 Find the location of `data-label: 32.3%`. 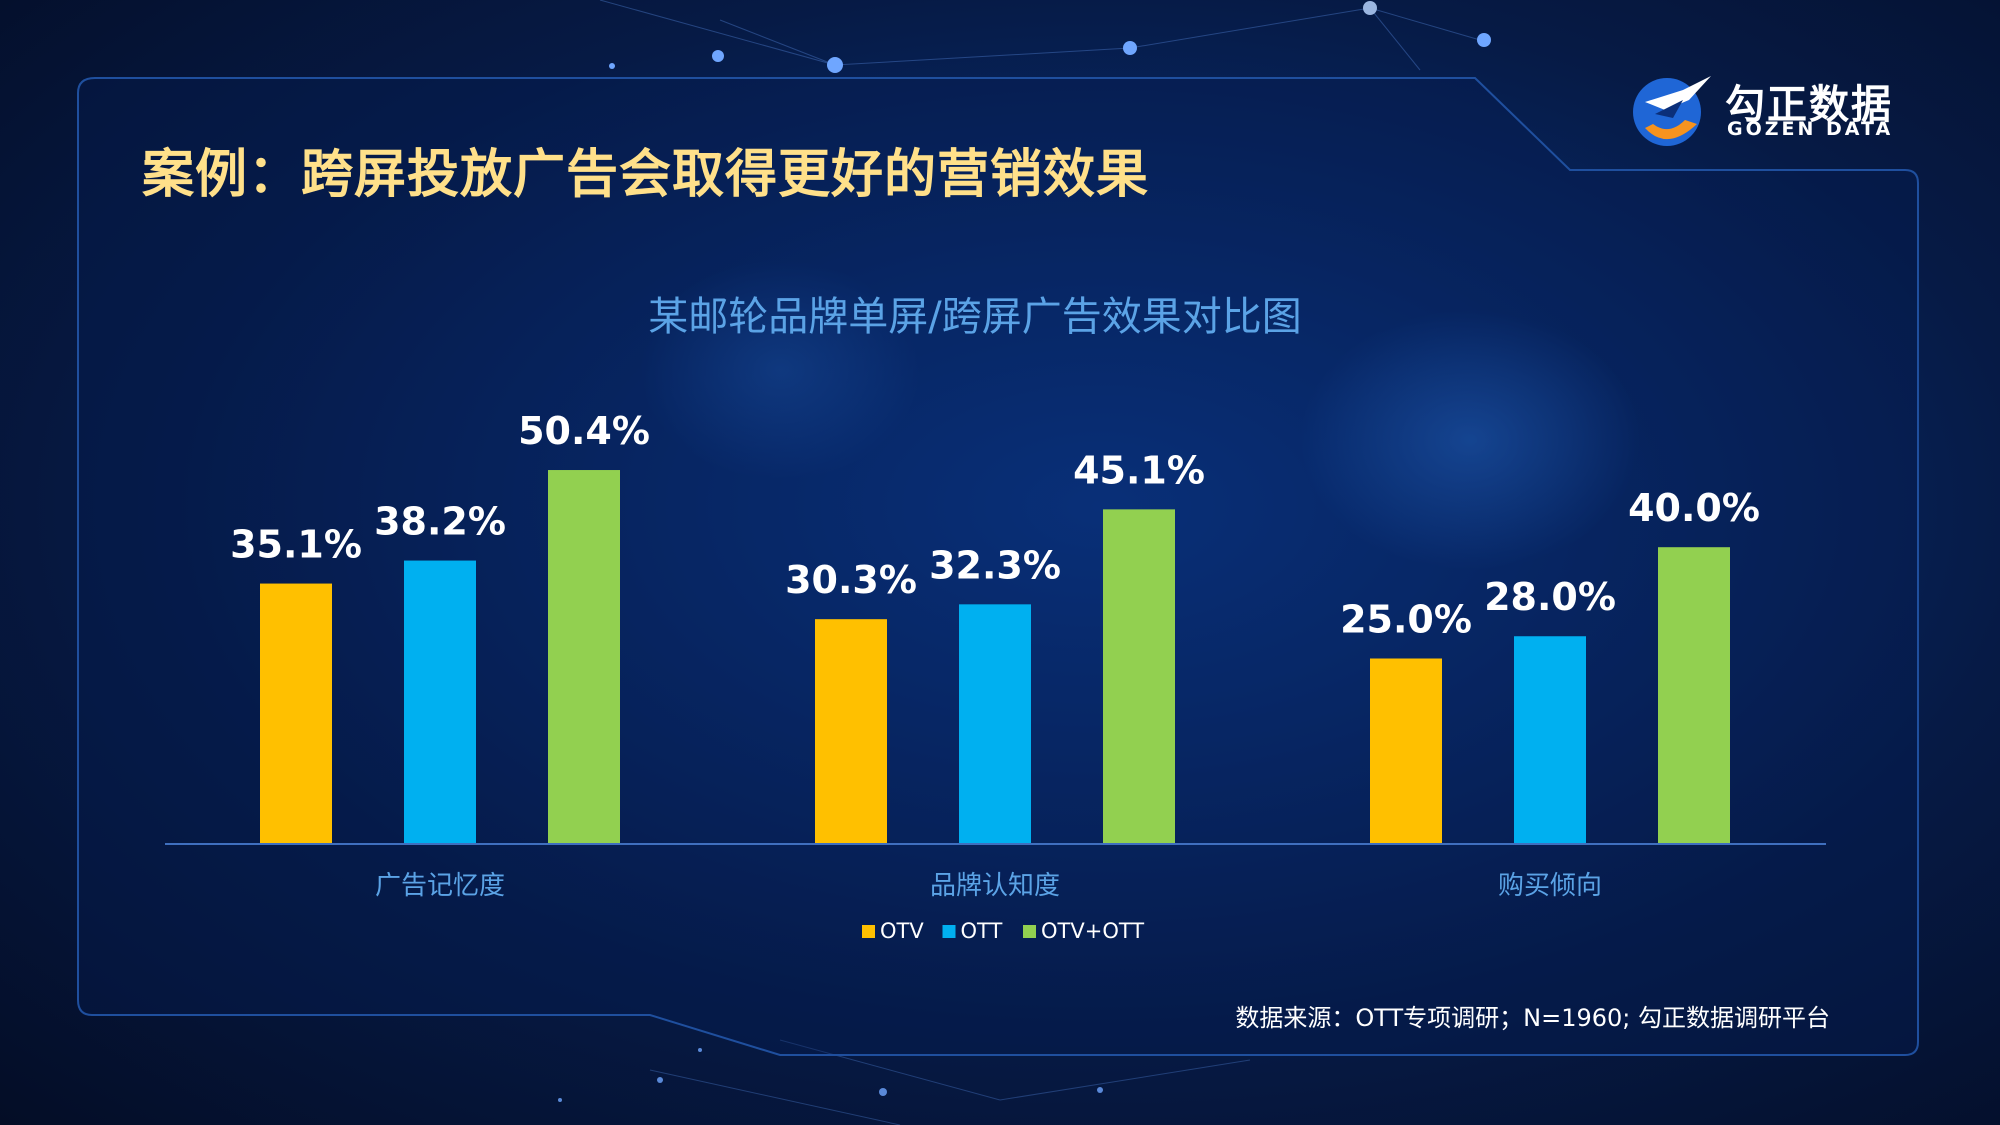

data-label: 32.3% is located at coordinates (995, 565).